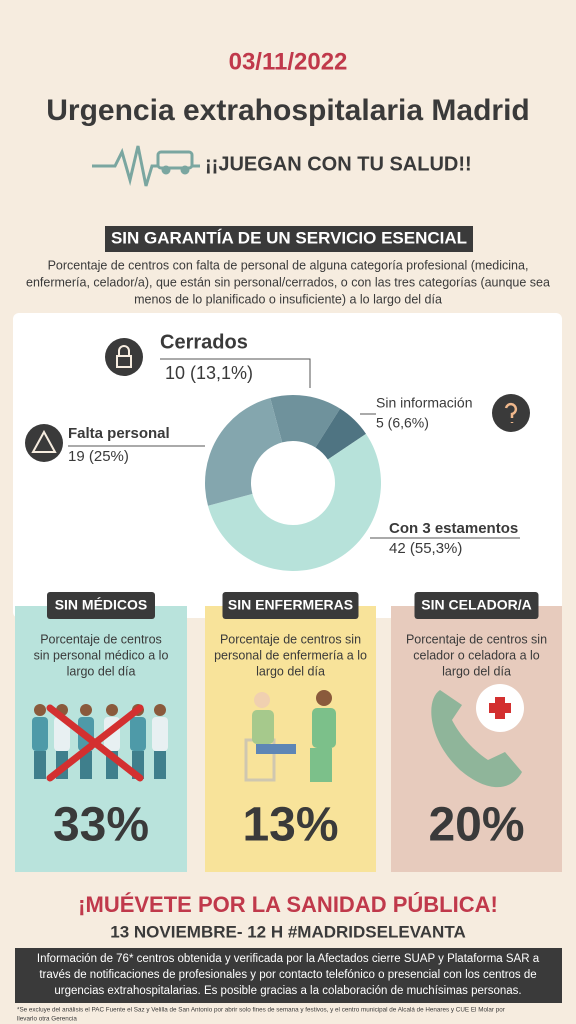 The height and width of the screenshot is (1024, 576). Describe the element at coordinates (209, 373) in the screenshot. I see `slice-value: 10 (13,1%)` at that location.